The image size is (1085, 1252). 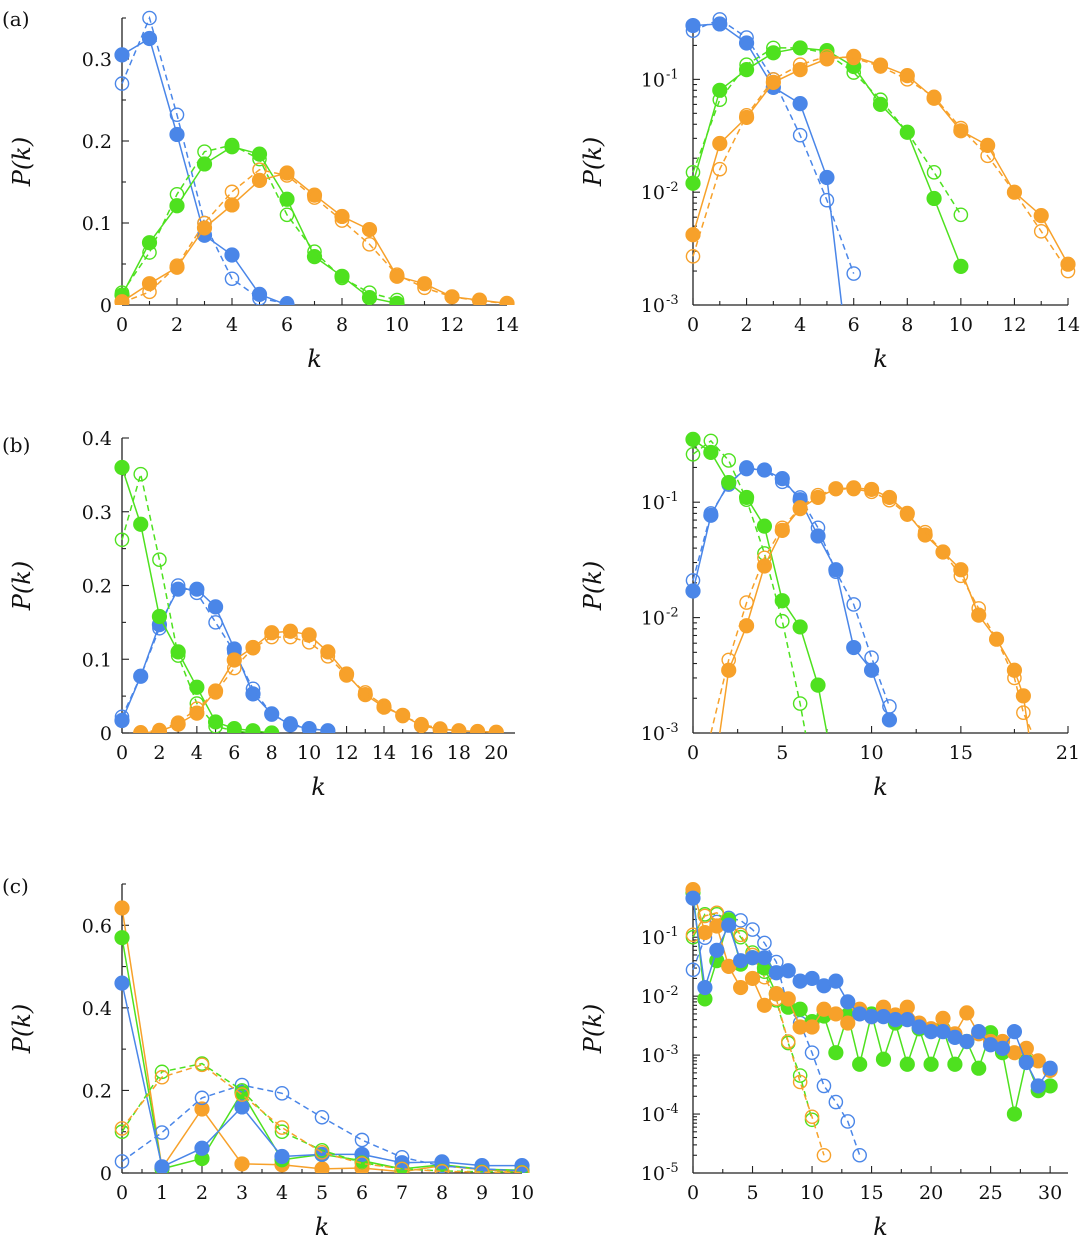 I want to click on y-tick-exponent: -3, so click(x=672, y=1050).